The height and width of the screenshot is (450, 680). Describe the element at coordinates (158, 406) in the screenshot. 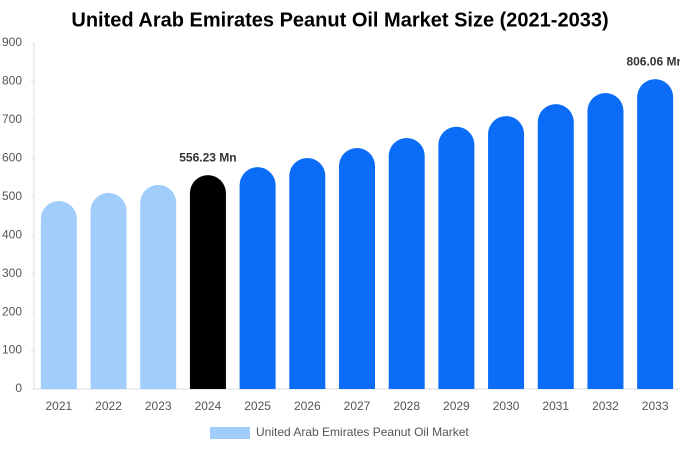

I see `x-tick-label: 2023` at that location.